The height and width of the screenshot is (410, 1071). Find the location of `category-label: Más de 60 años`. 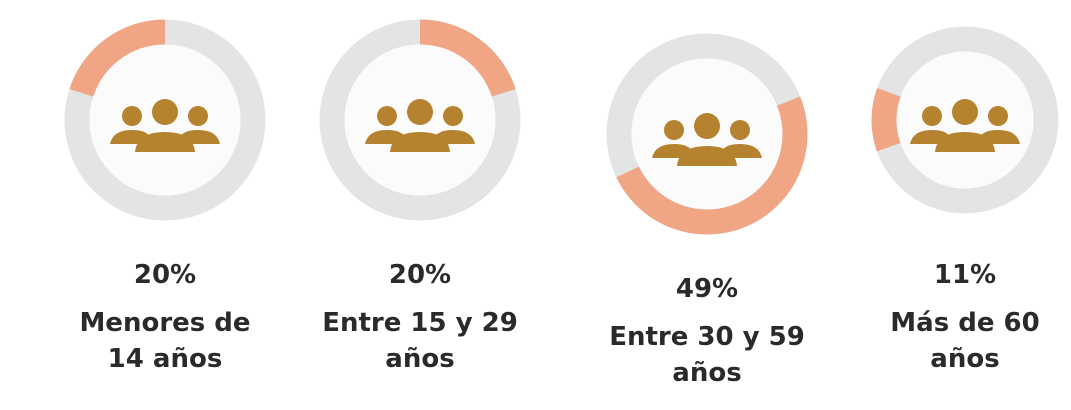

category-label: Más de 60 años is located at coordinates (965, 341).